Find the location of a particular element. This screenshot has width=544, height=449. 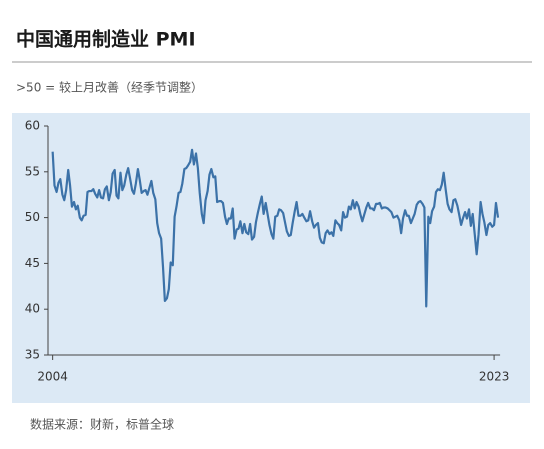

y-tick-label: 35 is located at coordinates (32, 355).